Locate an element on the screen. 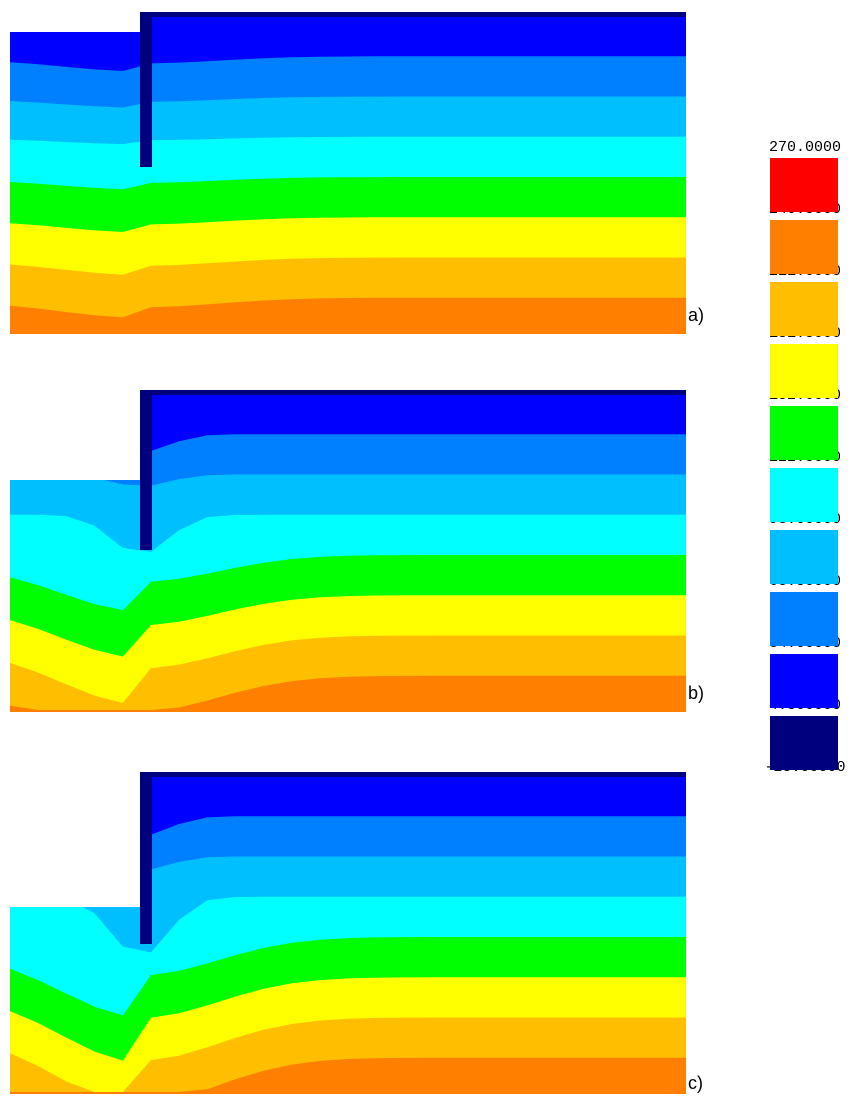 The image size is (862, 1100). panel-label: c) is located at coordinates (695, 1083).